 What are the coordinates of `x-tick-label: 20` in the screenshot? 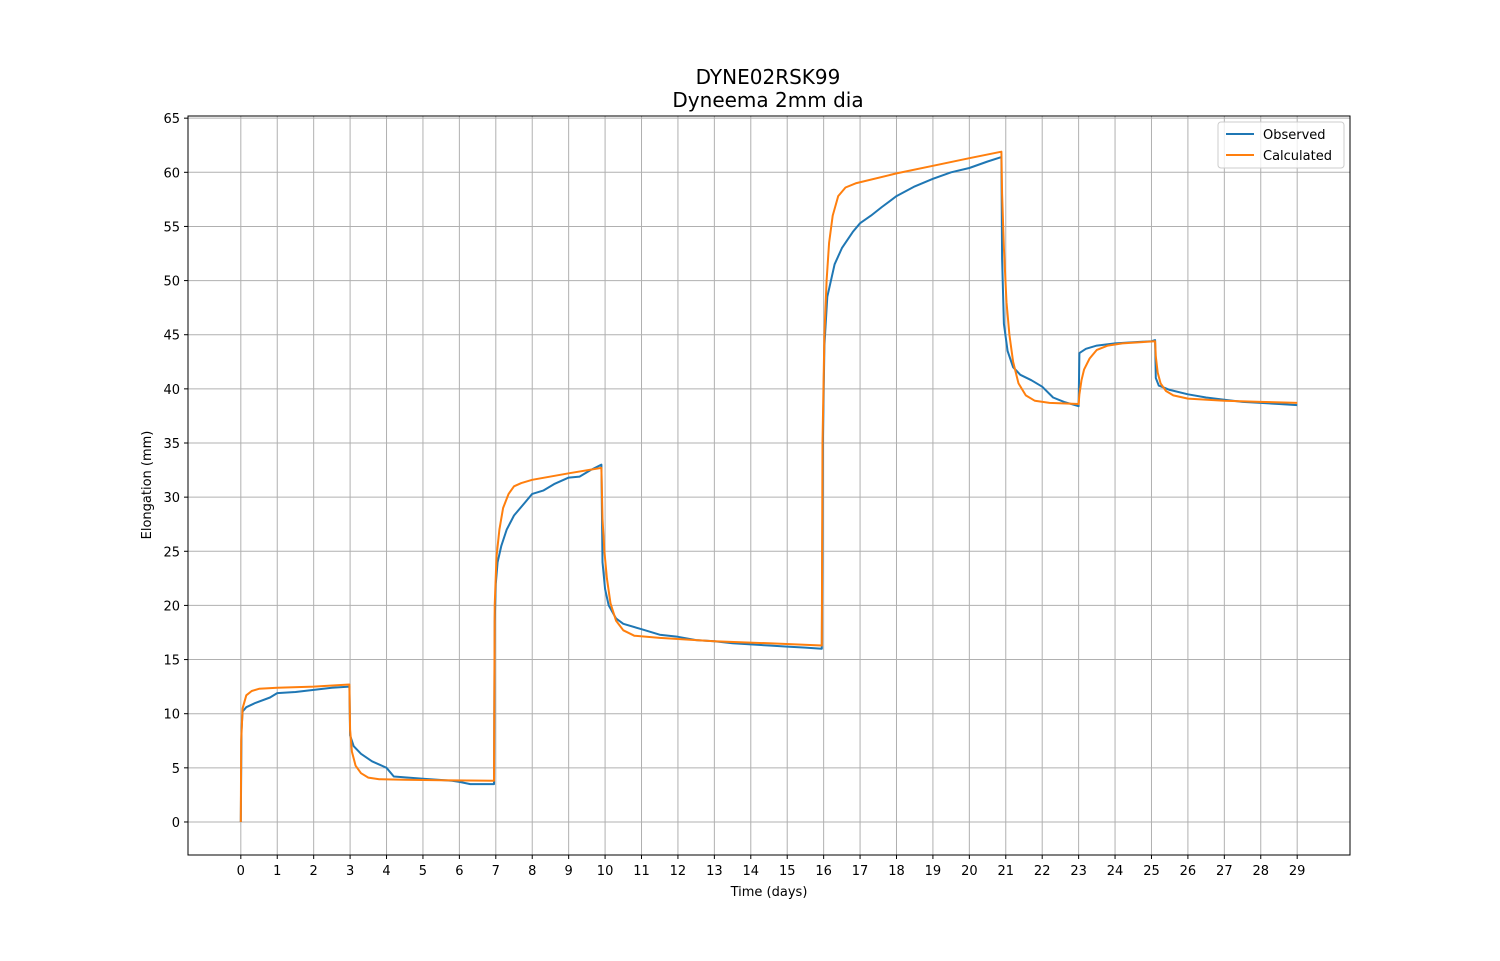 It's located at (969, 871).